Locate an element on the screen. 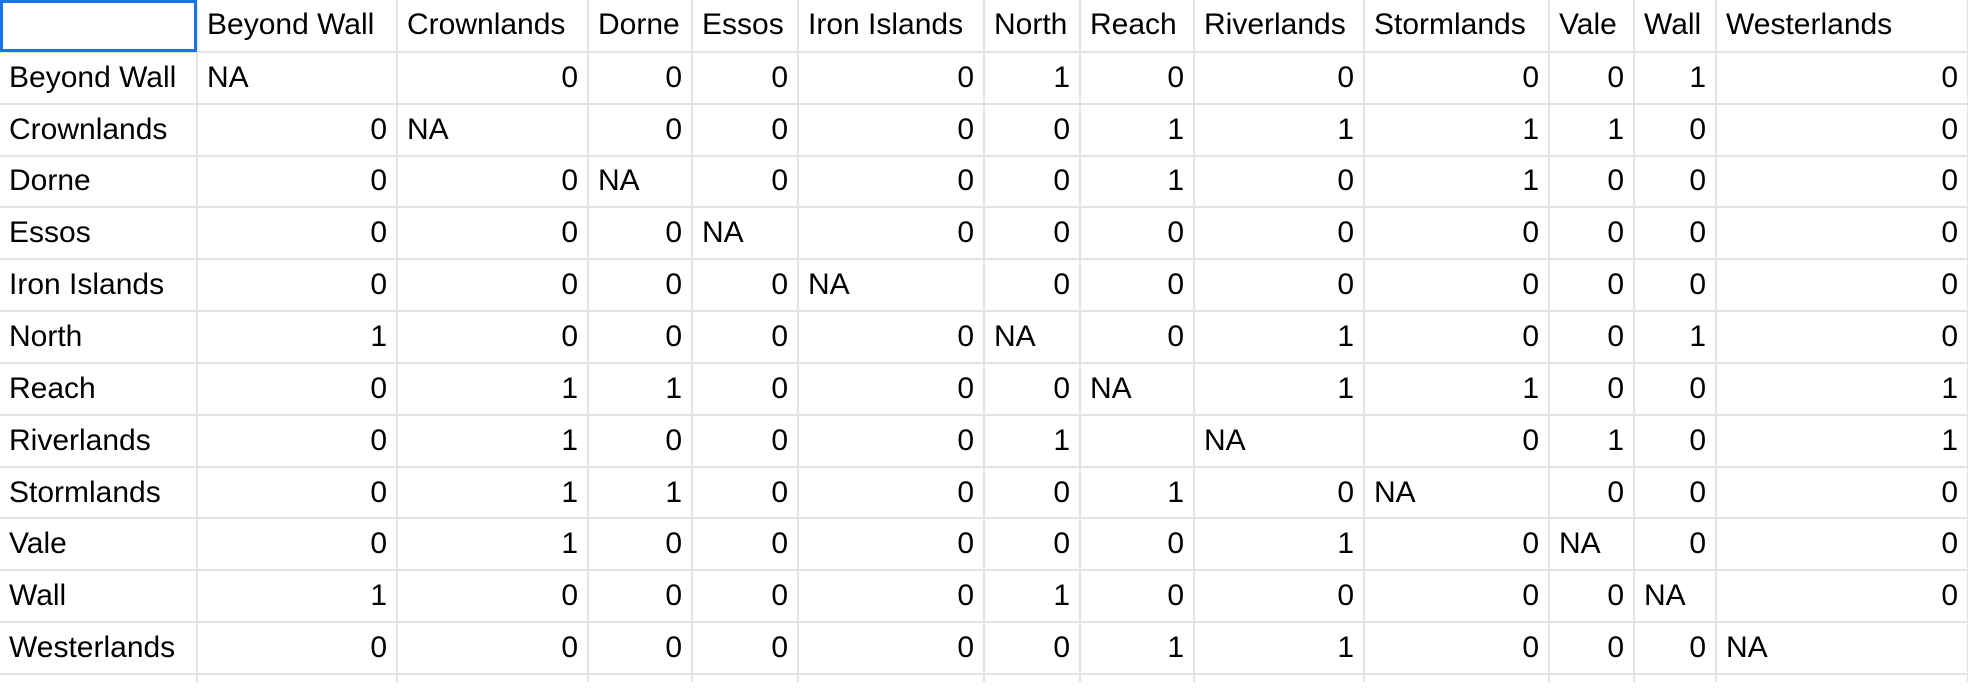 Image resolution: width=1968 pixels, height=696 pixels. cell-M7: 0 is located at coordinates (1842, 337).